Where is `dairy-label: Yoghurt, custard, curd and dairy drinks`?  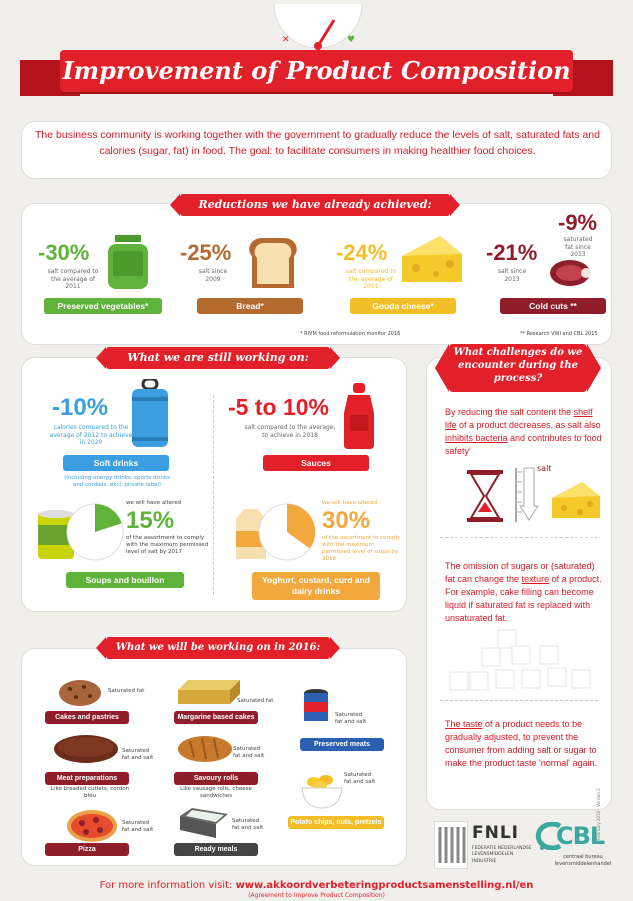 dairy-label: Yoghurt, custard, curd and dairy drinks is located at coordinates (316, 586).